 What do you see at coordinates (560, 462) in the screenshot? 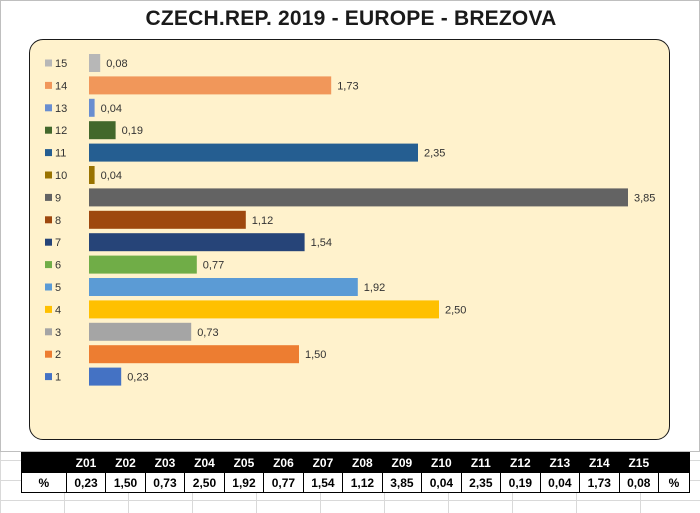
I see `header-cell-z13: Z13` at bounding box center [560, 462].